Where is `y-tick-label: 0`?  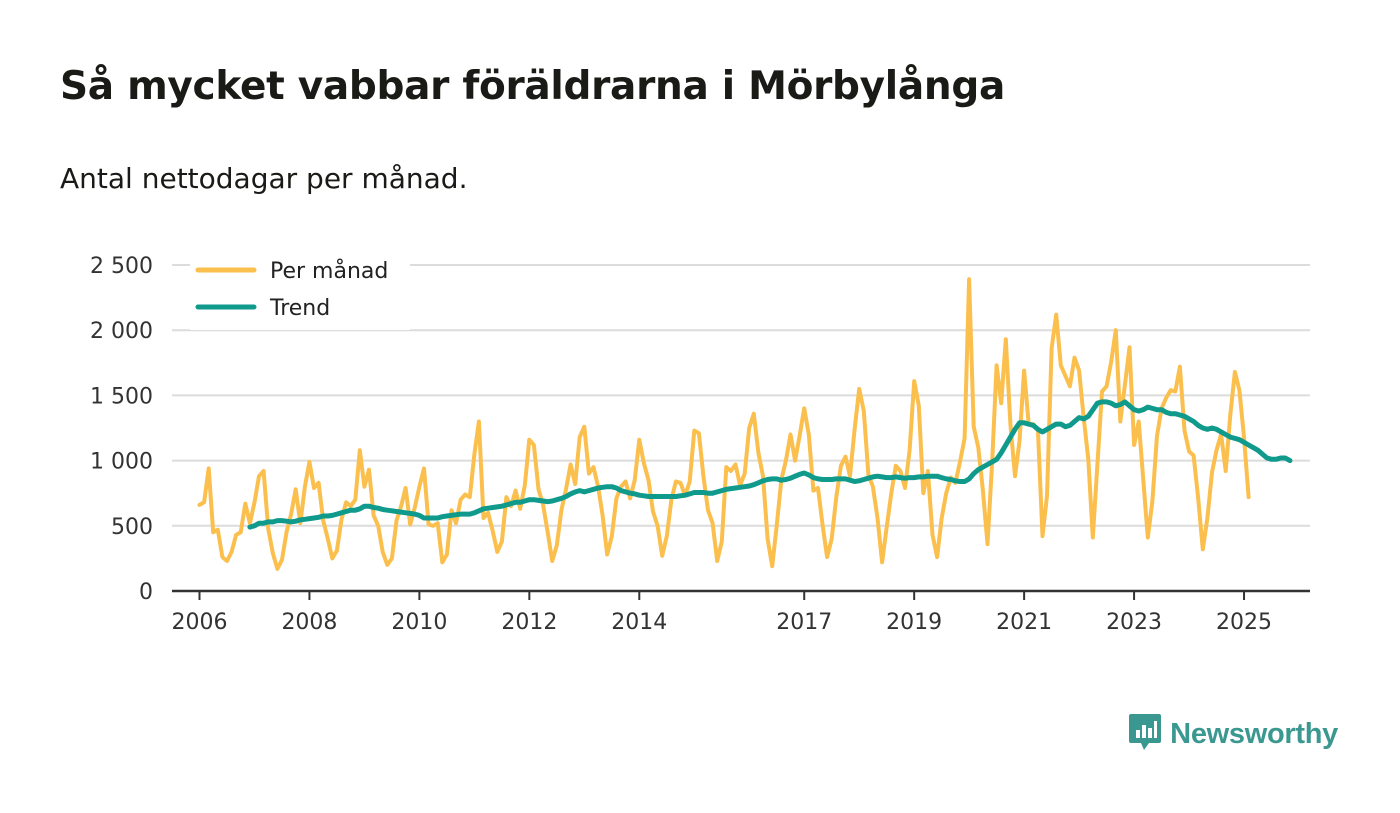 y-tick-label: 0 is located at coordinates (146, 592).